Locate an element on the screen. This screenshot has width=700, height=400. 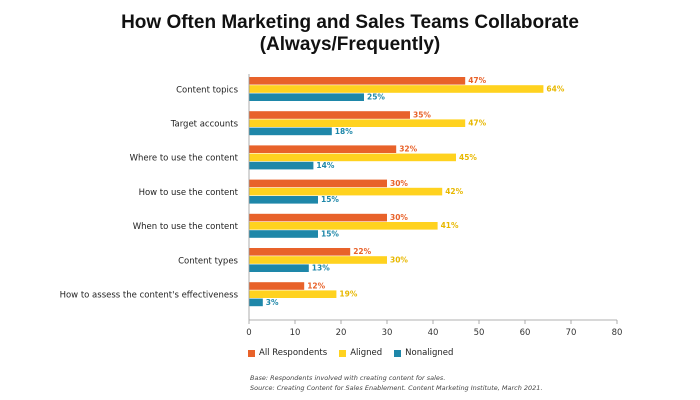
data-label: 3% is located at coordinates (272, 302).